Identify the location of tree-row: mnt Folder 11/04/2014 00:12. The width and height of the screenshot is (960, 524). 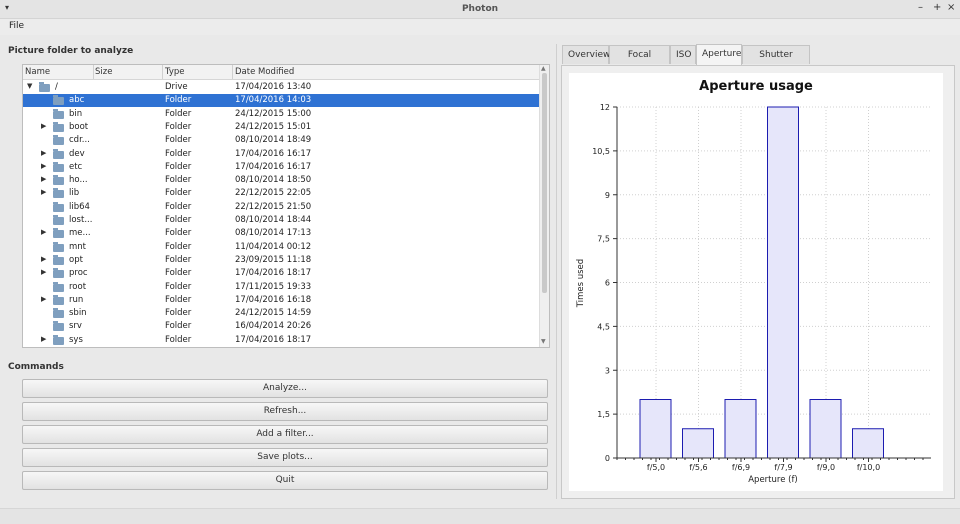
(281, 247).